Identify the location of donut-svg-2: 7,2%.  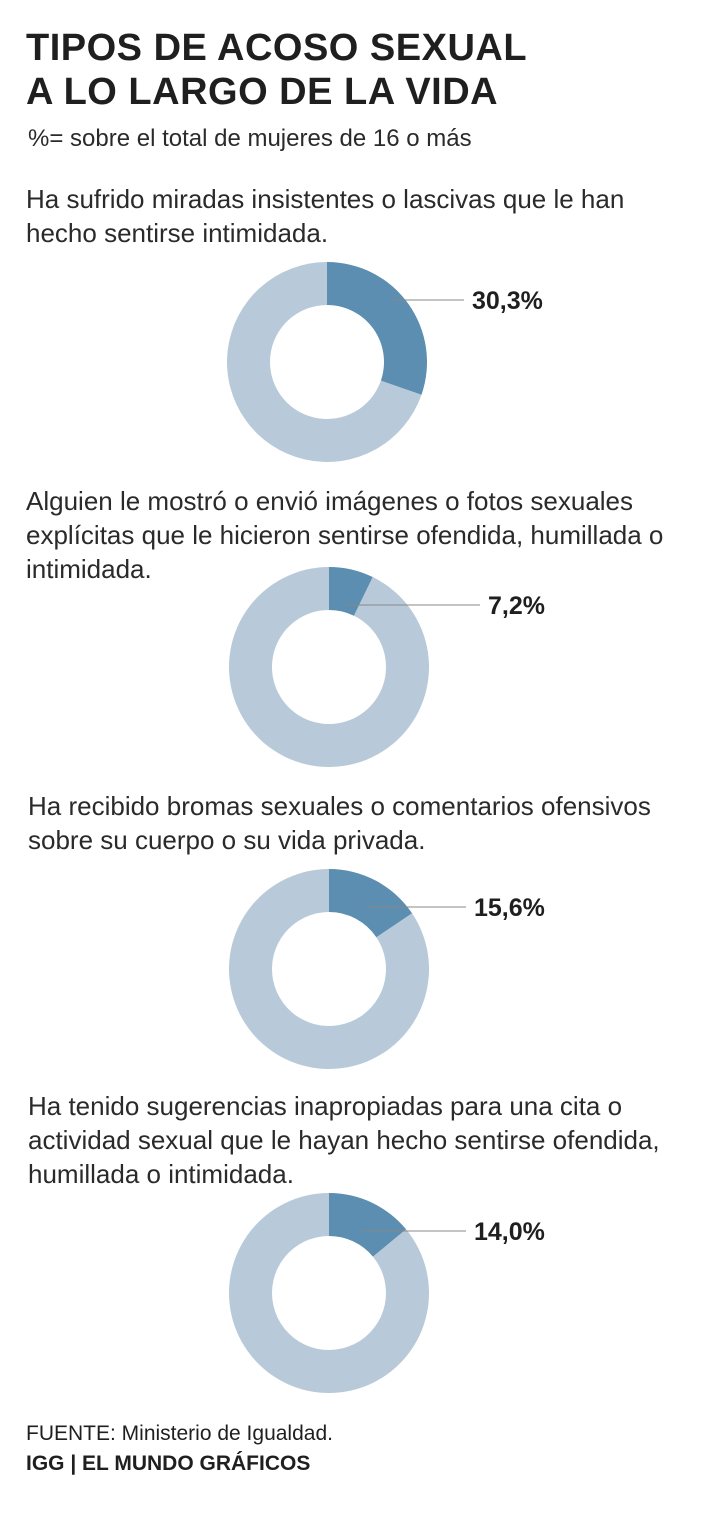
(387, 667).